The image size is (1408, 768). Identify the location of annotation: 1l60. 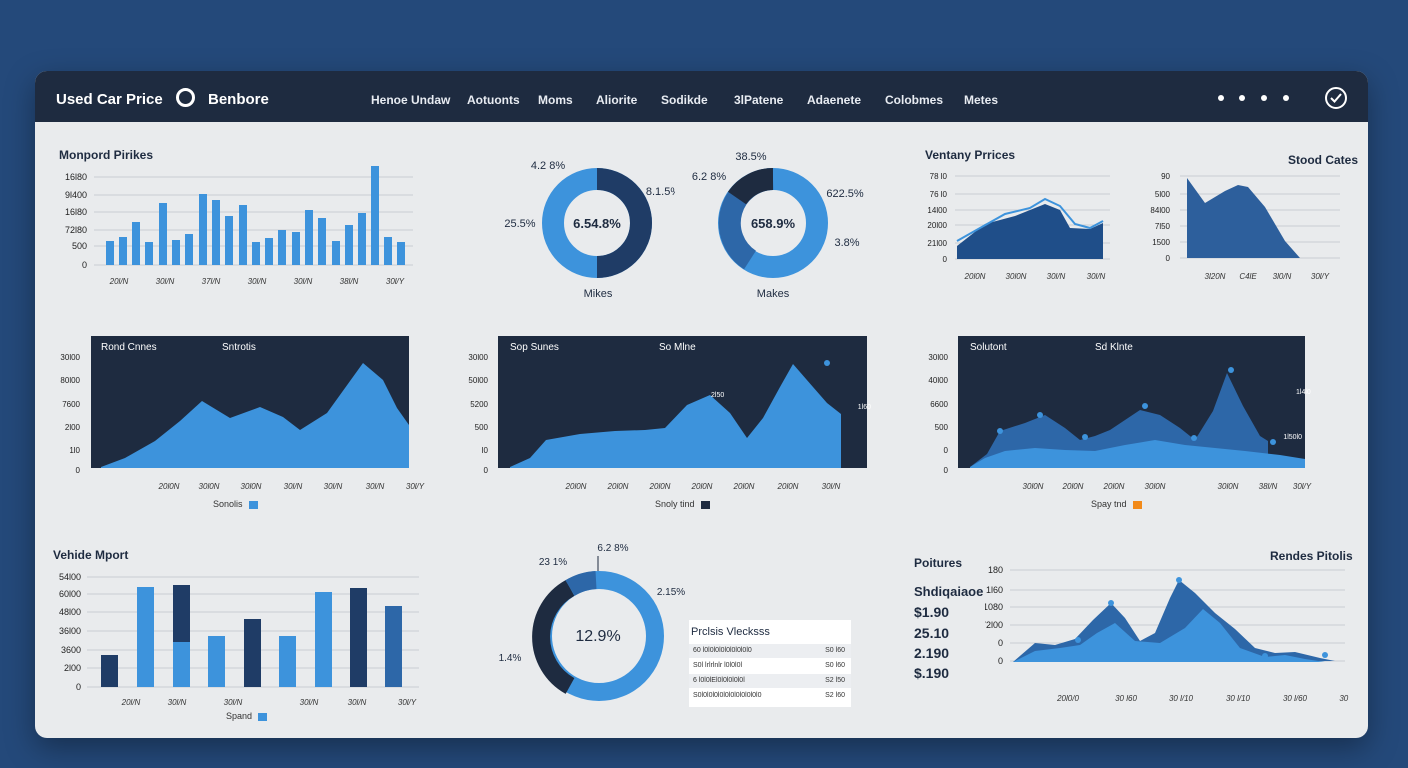
(864, 407).